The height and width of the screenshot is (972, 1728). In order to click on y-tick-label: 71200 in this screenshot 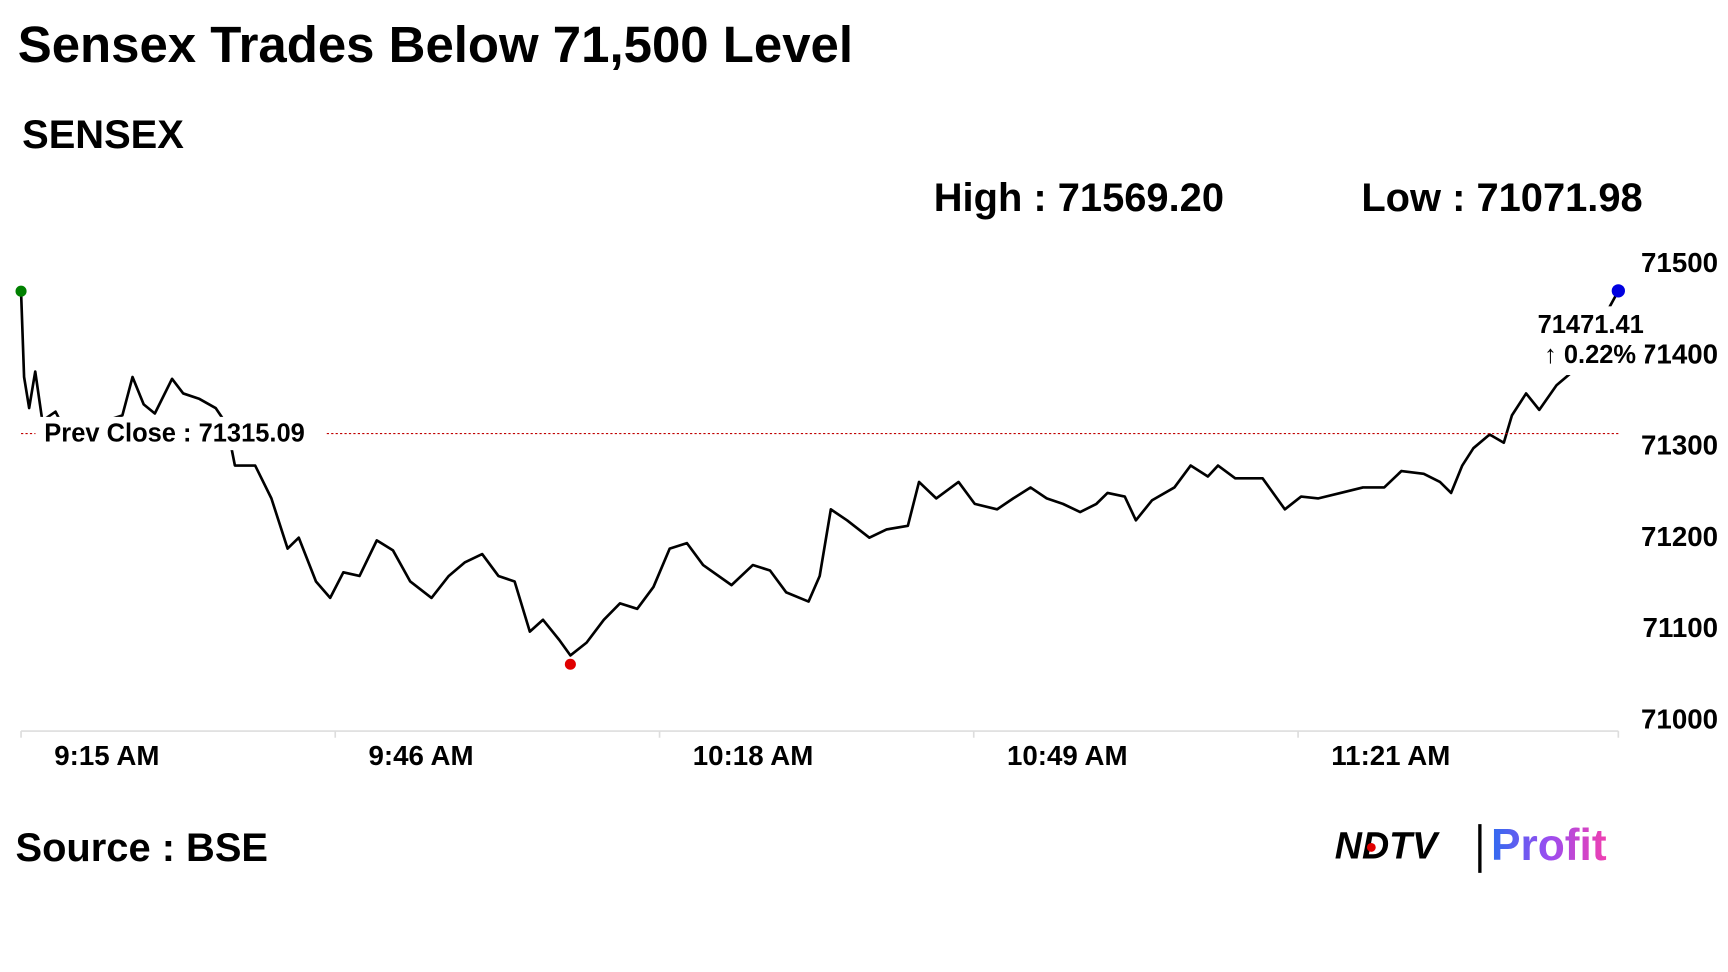, I will do `click(1679, 536)`.